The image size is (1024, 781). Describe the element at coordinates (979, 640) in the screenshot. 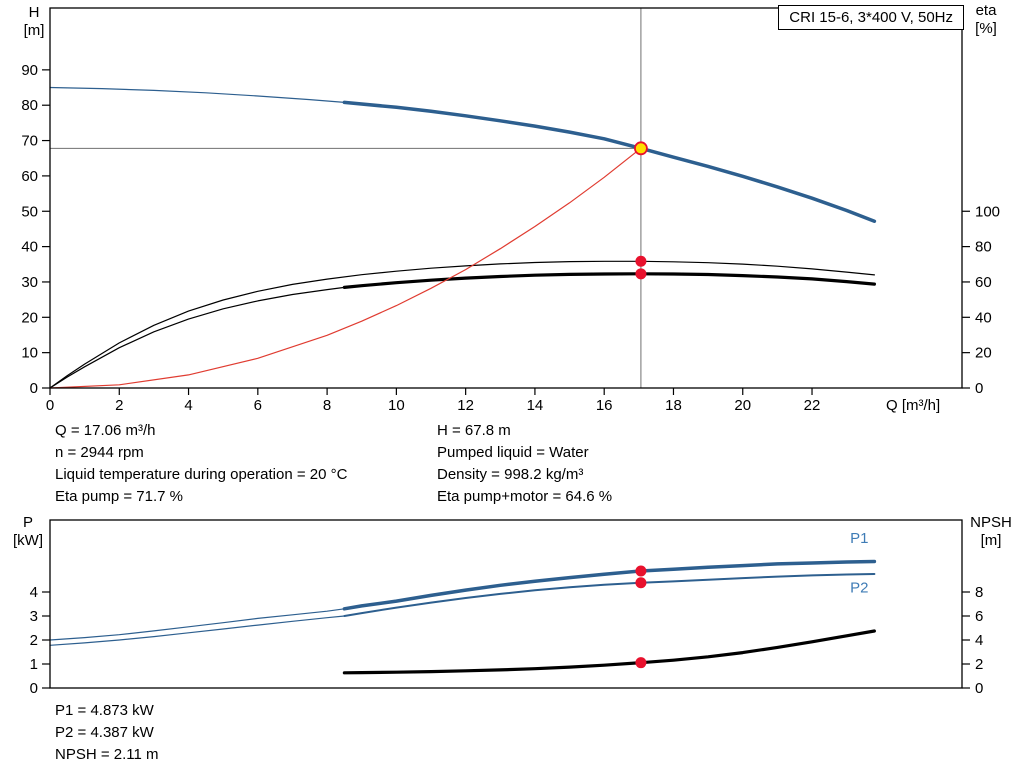

I see `y-right-tick-label: 4` at that location.